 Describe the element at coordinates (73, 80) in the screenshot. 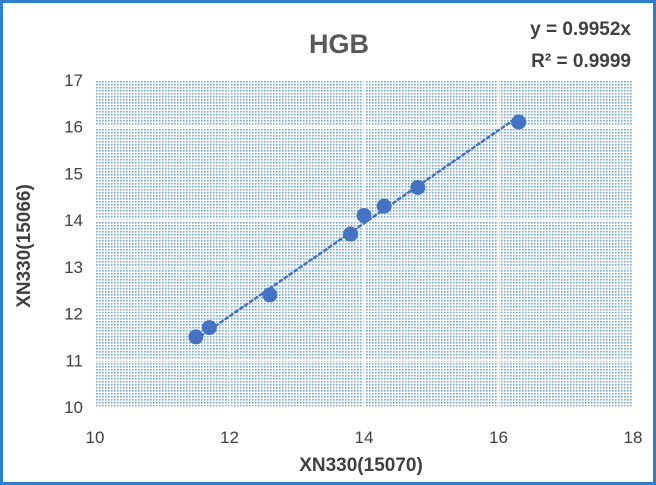

I see `y-tick-label: 17` at that location.